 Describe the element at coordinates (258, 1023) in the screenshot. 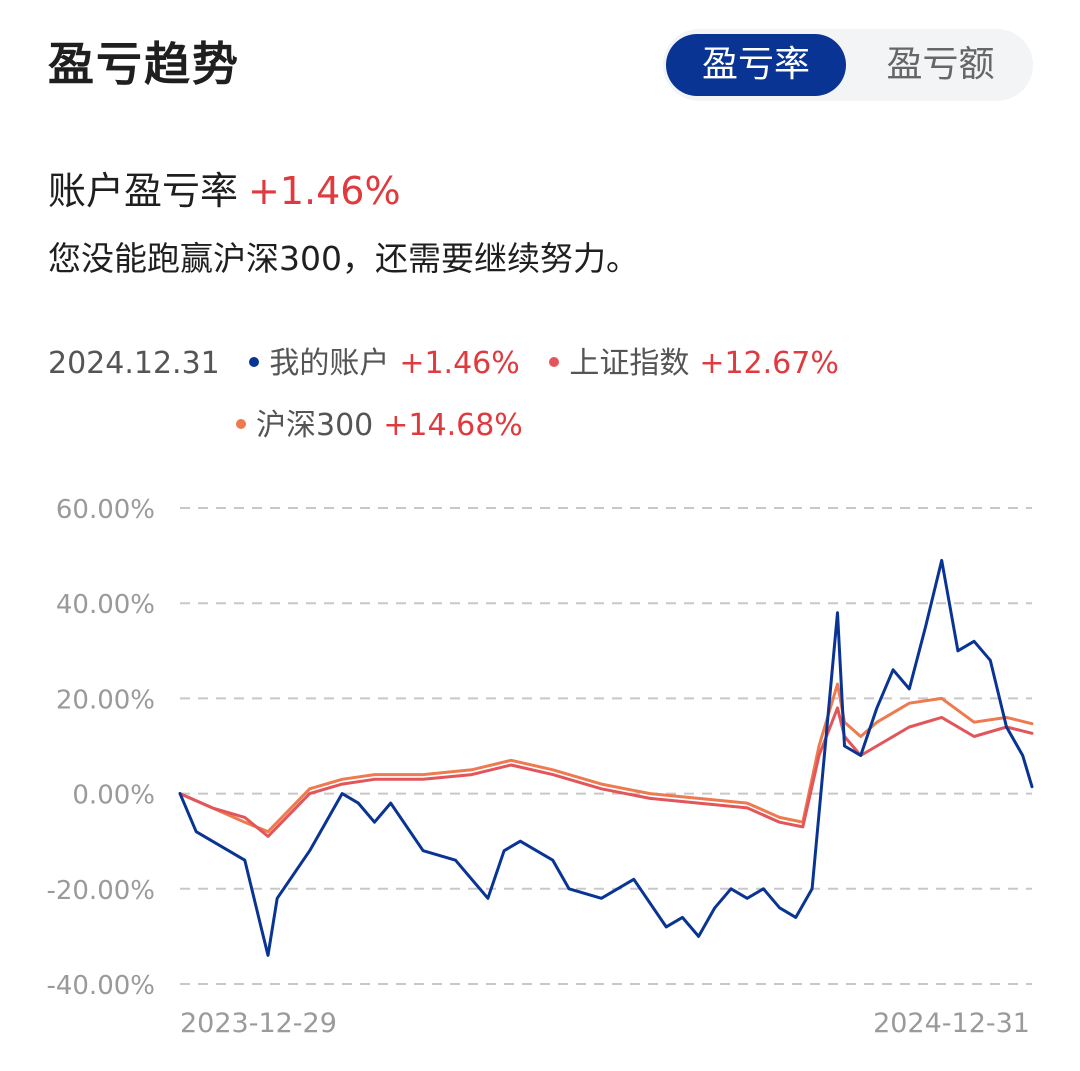

I see `x-tick-label: 2023-12-29` at that location.